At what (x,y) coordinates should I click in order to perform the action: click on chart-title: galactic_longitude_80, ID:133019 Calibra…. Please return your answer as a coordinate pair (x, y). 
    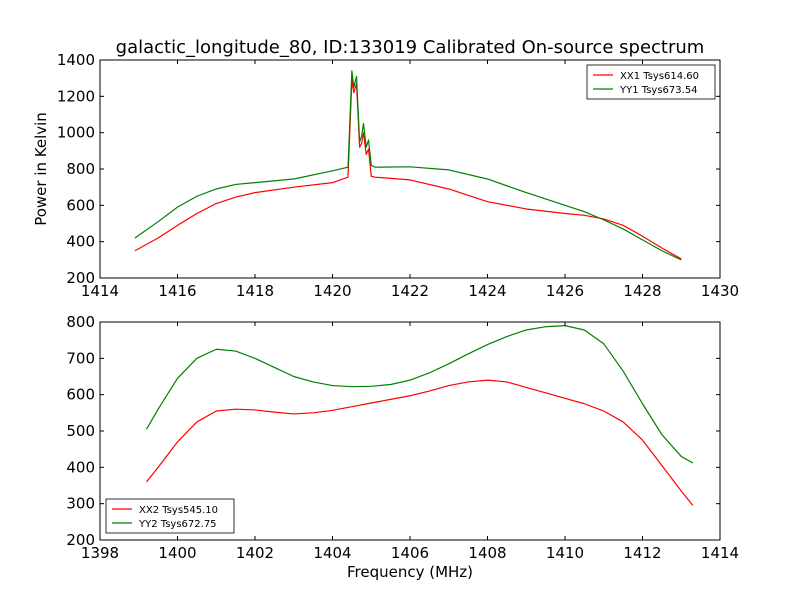
    Looking at the image, I should click on (410, 47).